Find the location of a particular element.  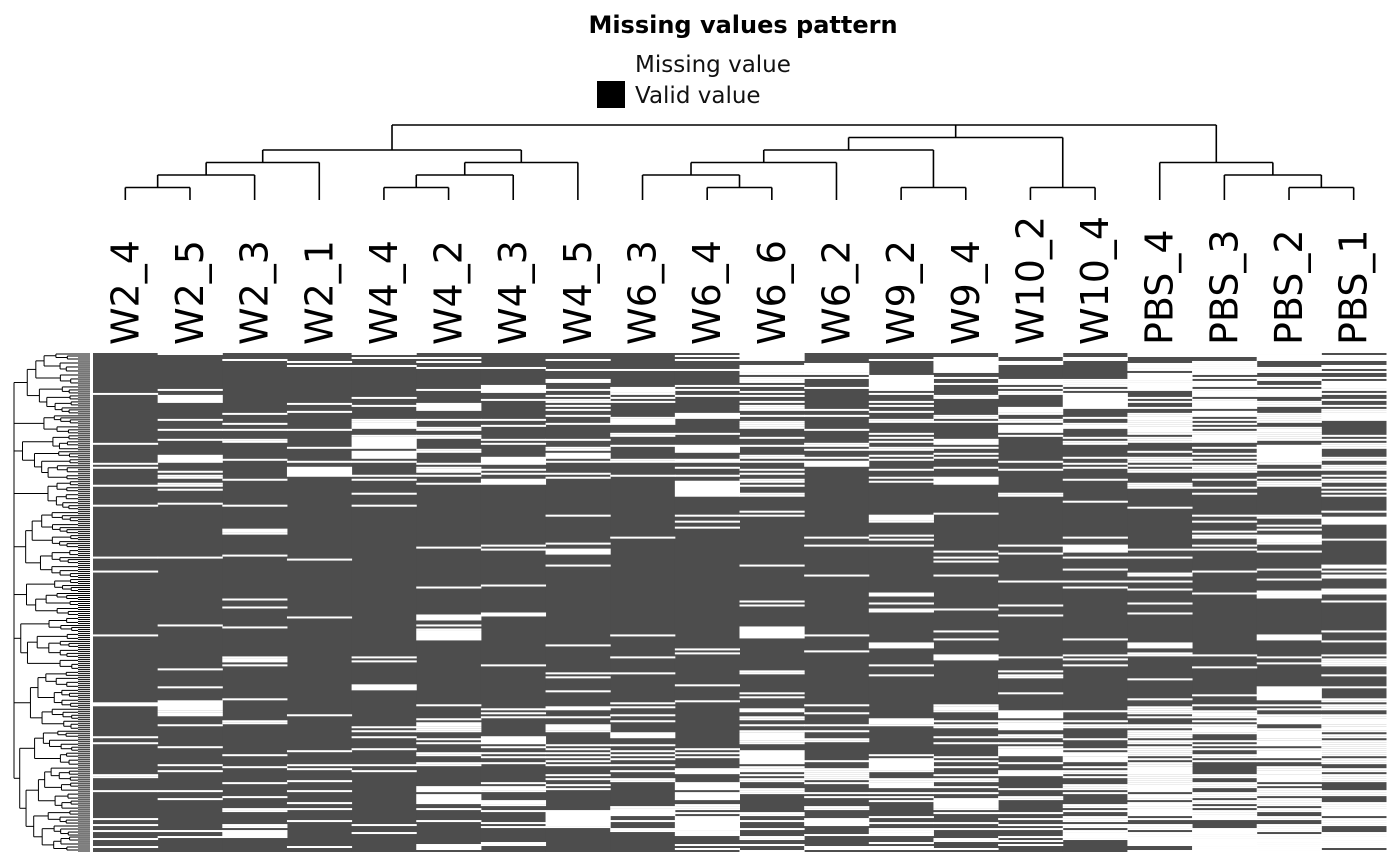

chart-title: Missing values pattern is located at coordinates (742, 25).